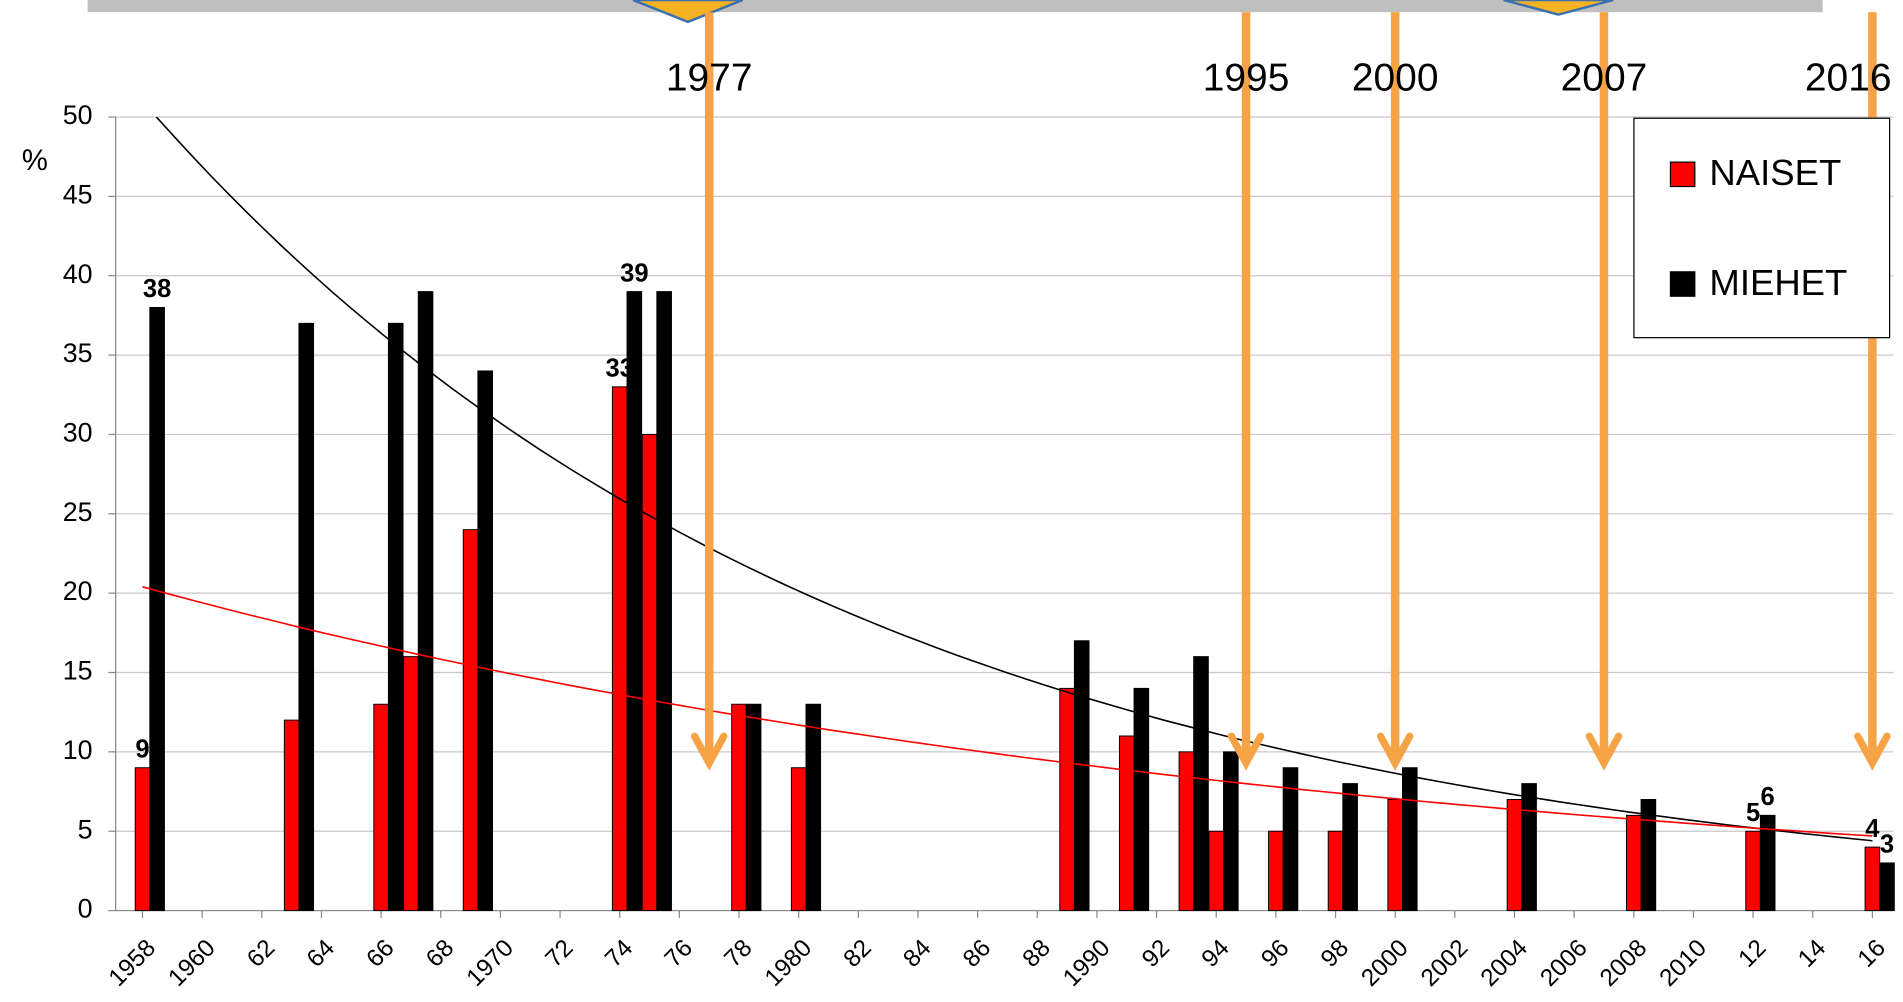  I want to click on y-tick-label: 30, so click(78, 433).